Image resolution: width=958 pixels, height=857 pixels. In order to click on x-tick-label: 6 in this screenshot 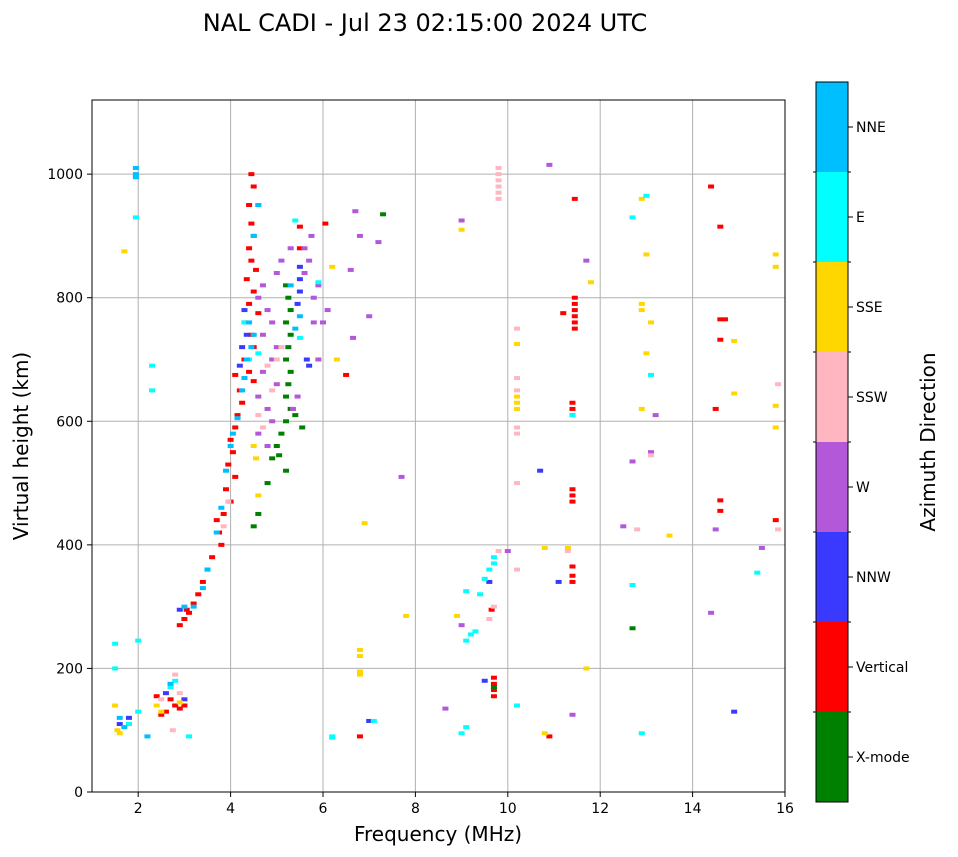, I will do `click(323, 809)`.